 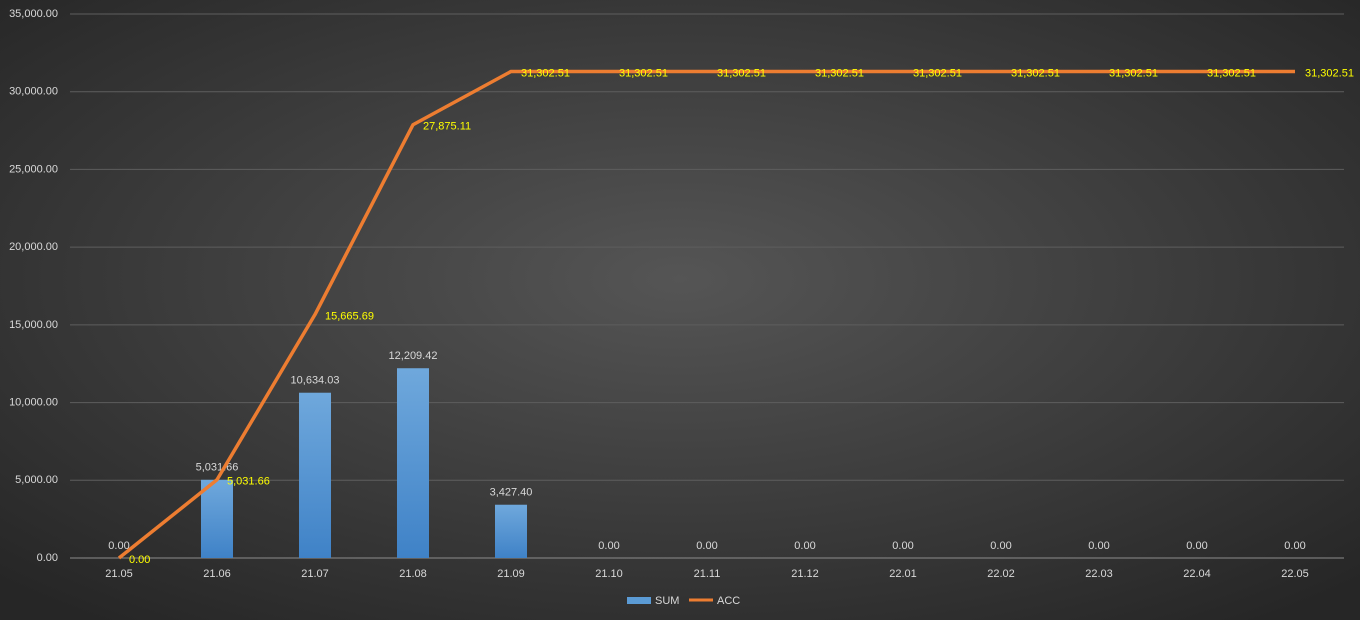 What do you see at coordinates (33, 169) in the screenshot?
I see `y-tick-label: 25,000.00` at bounding box center [33, 169].